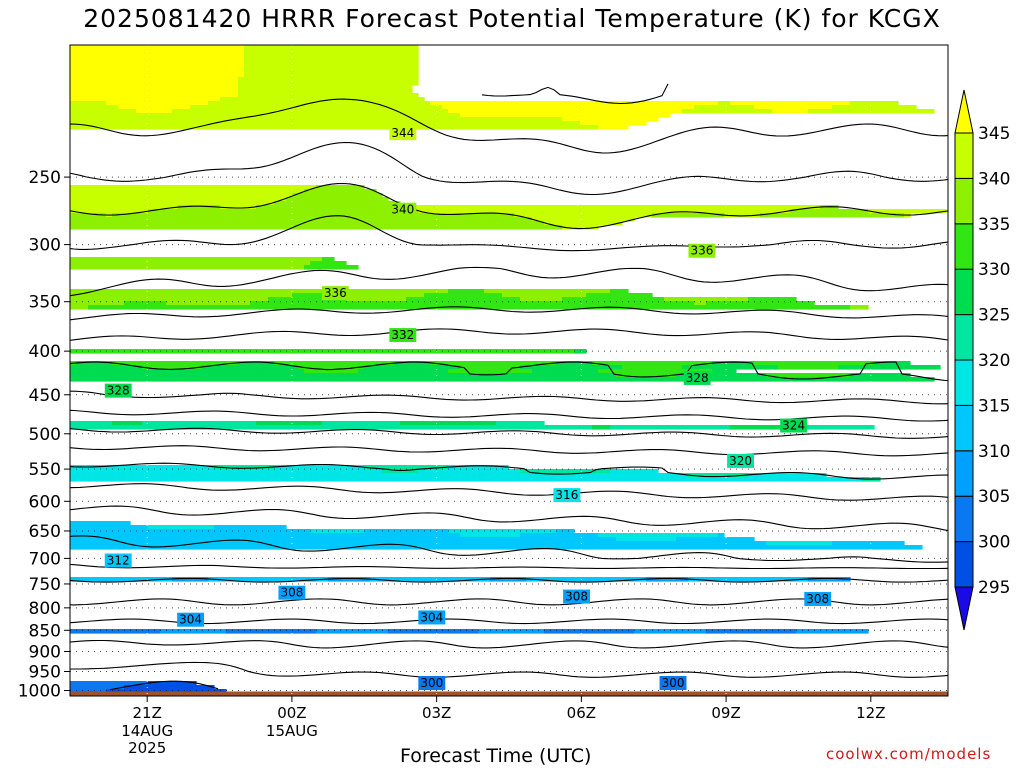 This screenshot has width=1024, height=768. I want to click on contour-label: 316, so click(567, 495).